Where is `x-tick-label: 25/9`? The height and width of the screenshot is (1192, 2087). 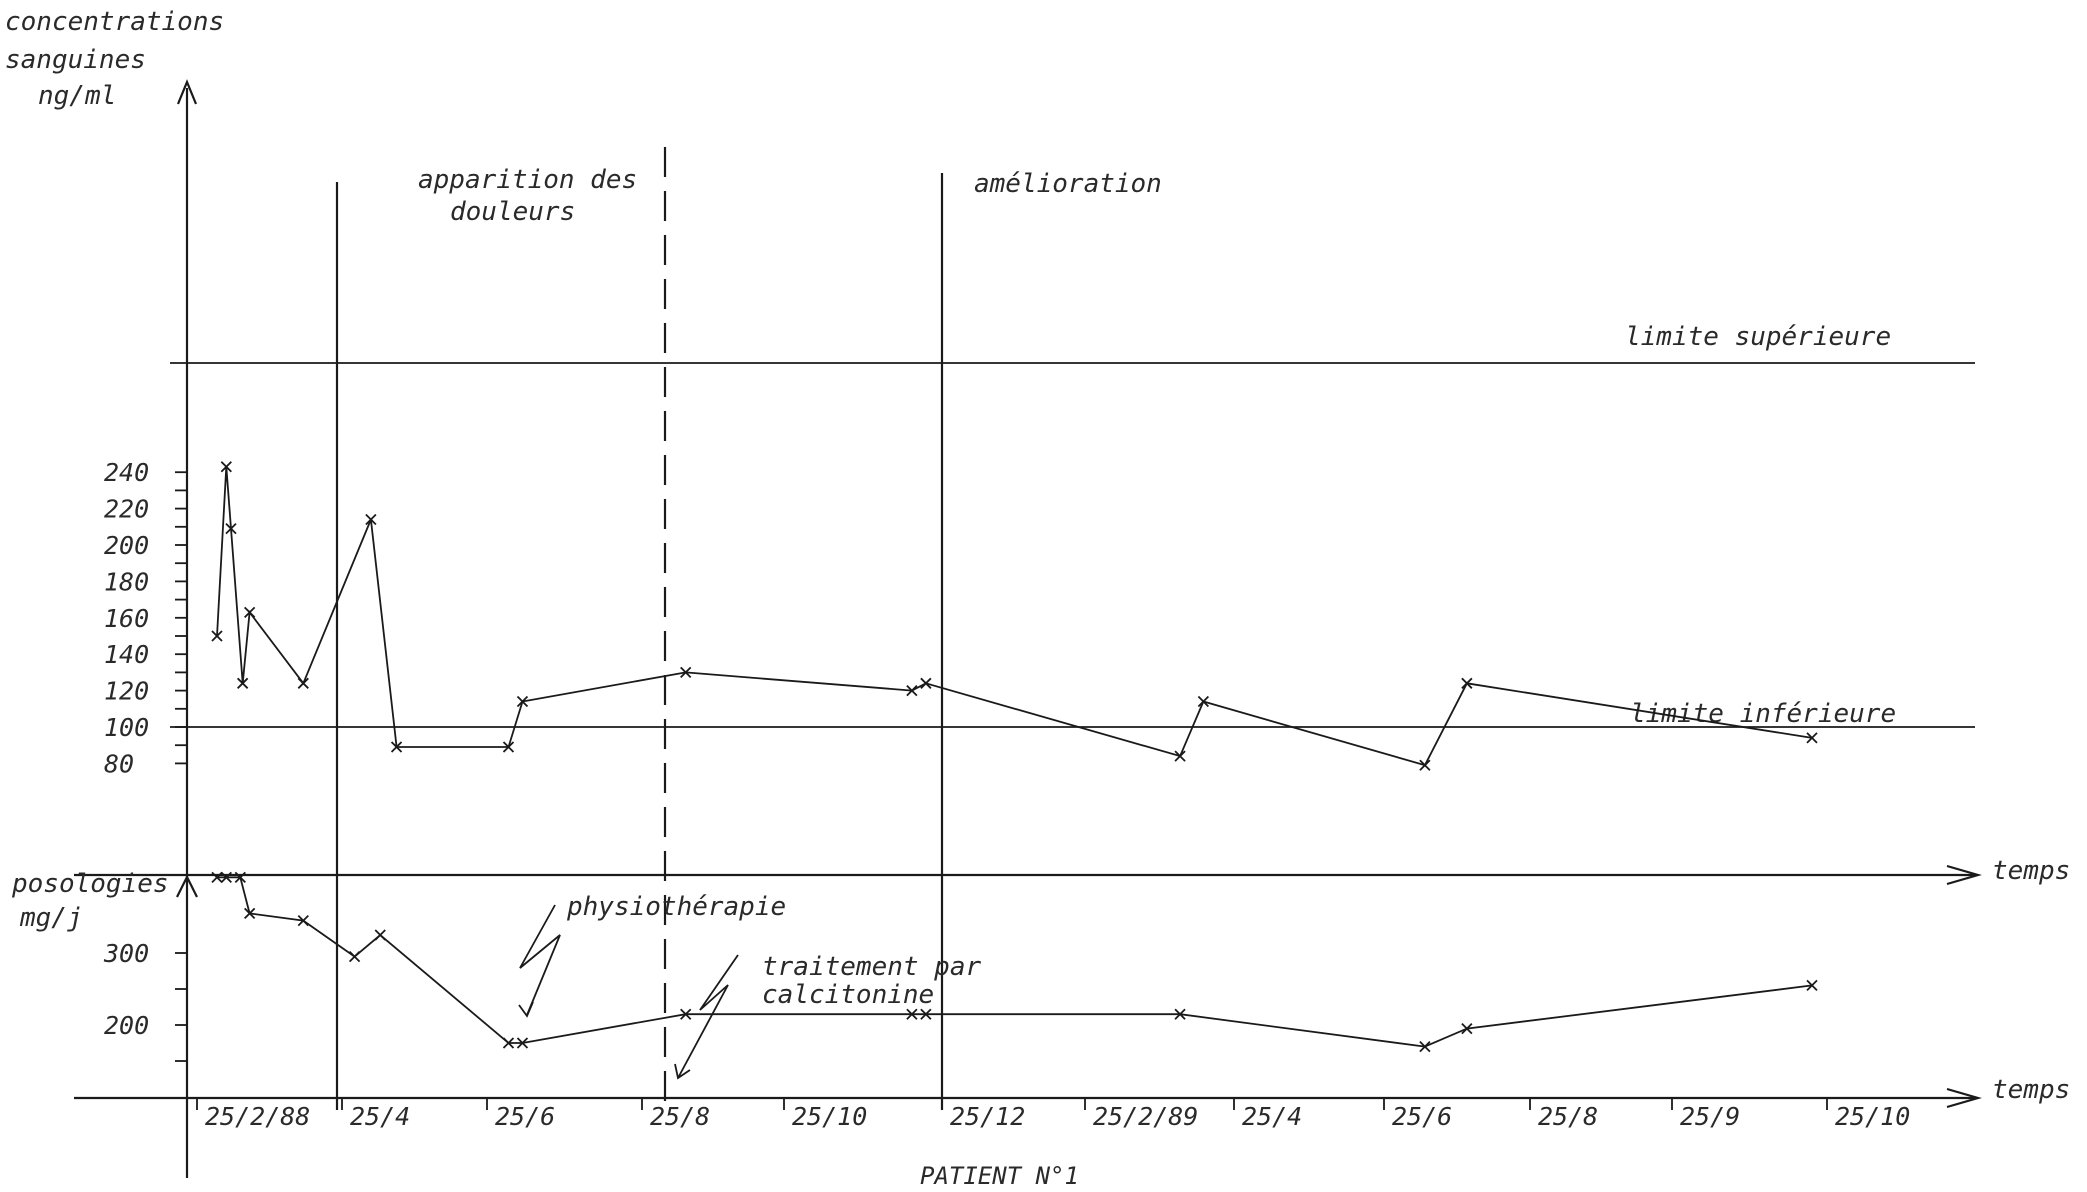 x-tick-label: 25/9 is located at coordinates (1710, 1116).